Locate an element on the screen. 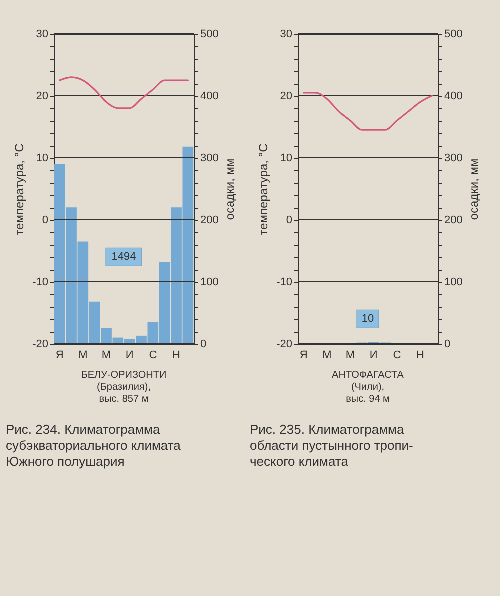 This screenshot has width=500, height=596. annotation: 10 is located at coordinates (368, 319).